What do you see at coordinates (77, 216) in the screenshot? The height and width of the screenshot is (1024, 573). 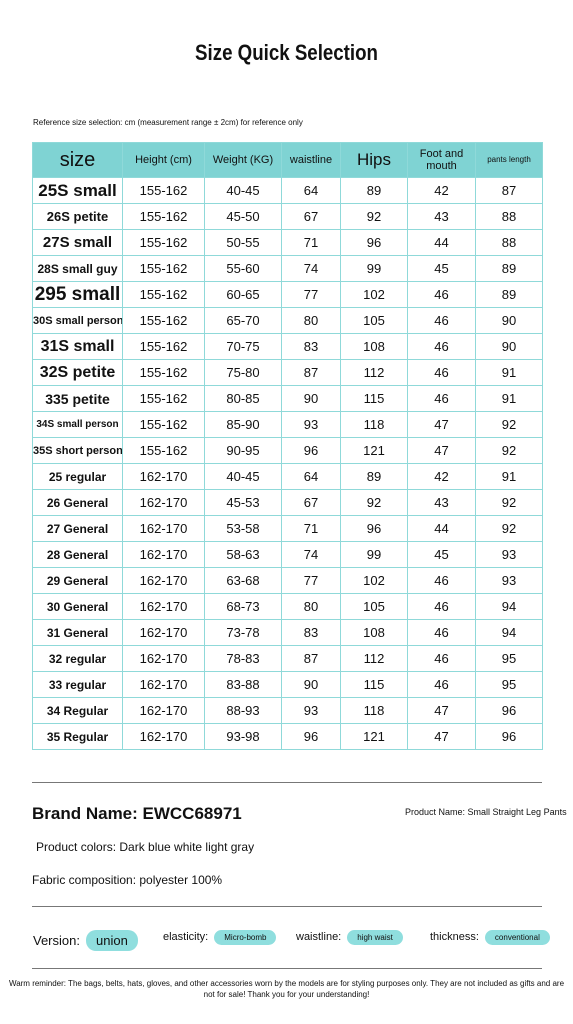 I see `size-cell: 26S petite` at bounding box center [77, 216].